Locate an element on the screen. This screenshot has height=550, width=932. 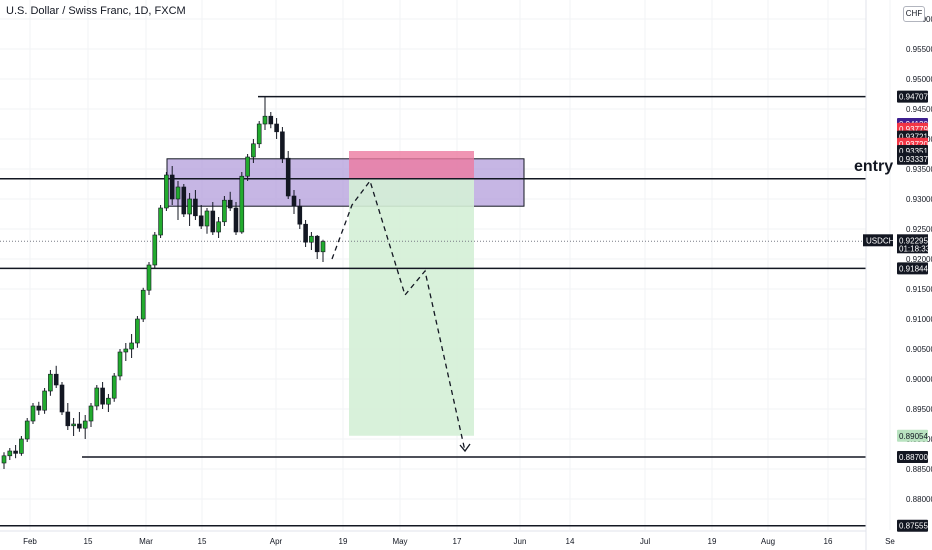
currency-button: CHF is located at coordinates (914, 14).